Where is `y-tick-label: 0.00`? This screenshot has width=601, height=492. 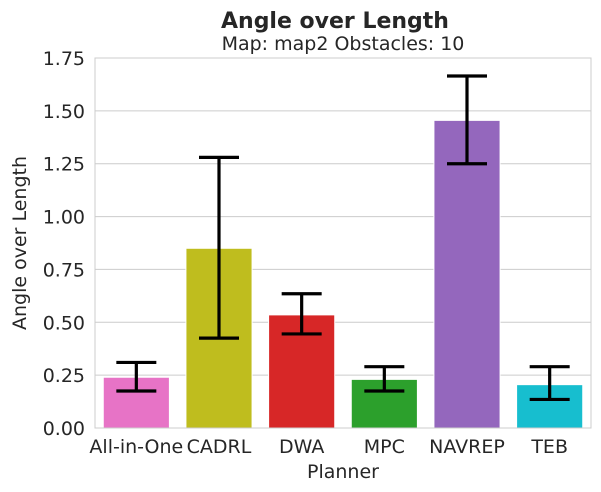 y-tick-label: 0.00 is located at coordinates (64, 429).